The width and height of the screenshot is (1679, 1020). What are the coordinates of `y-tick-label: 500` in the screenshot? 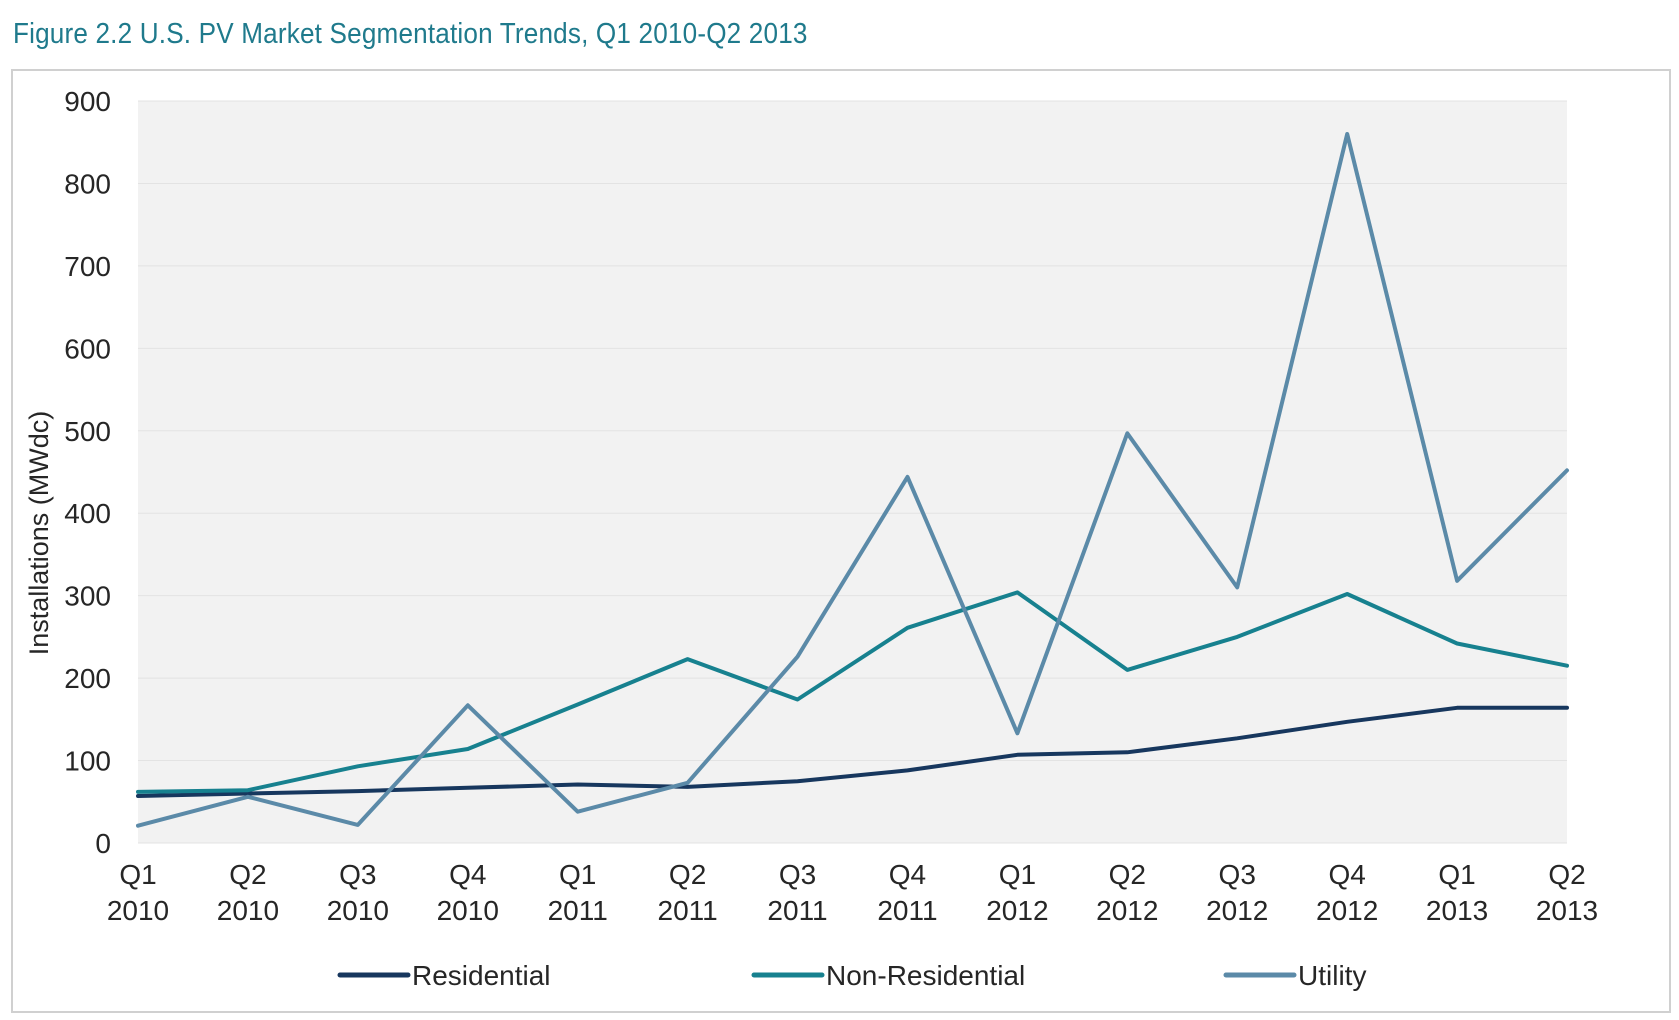 It's located at (87, 431).